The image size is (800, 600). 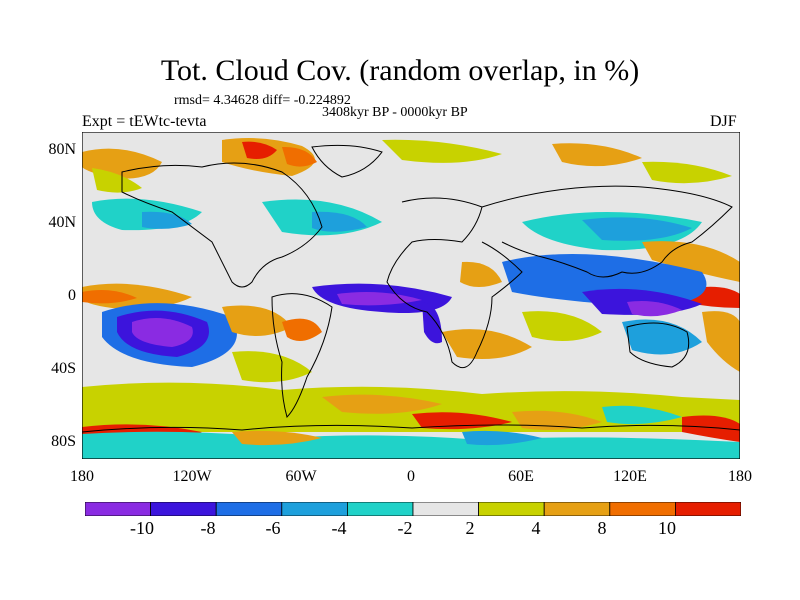 What do you see at coordinates (62, 222) in the screenshot?
I see `lat-label-40n: 40N` at bounding box center [62, 222].